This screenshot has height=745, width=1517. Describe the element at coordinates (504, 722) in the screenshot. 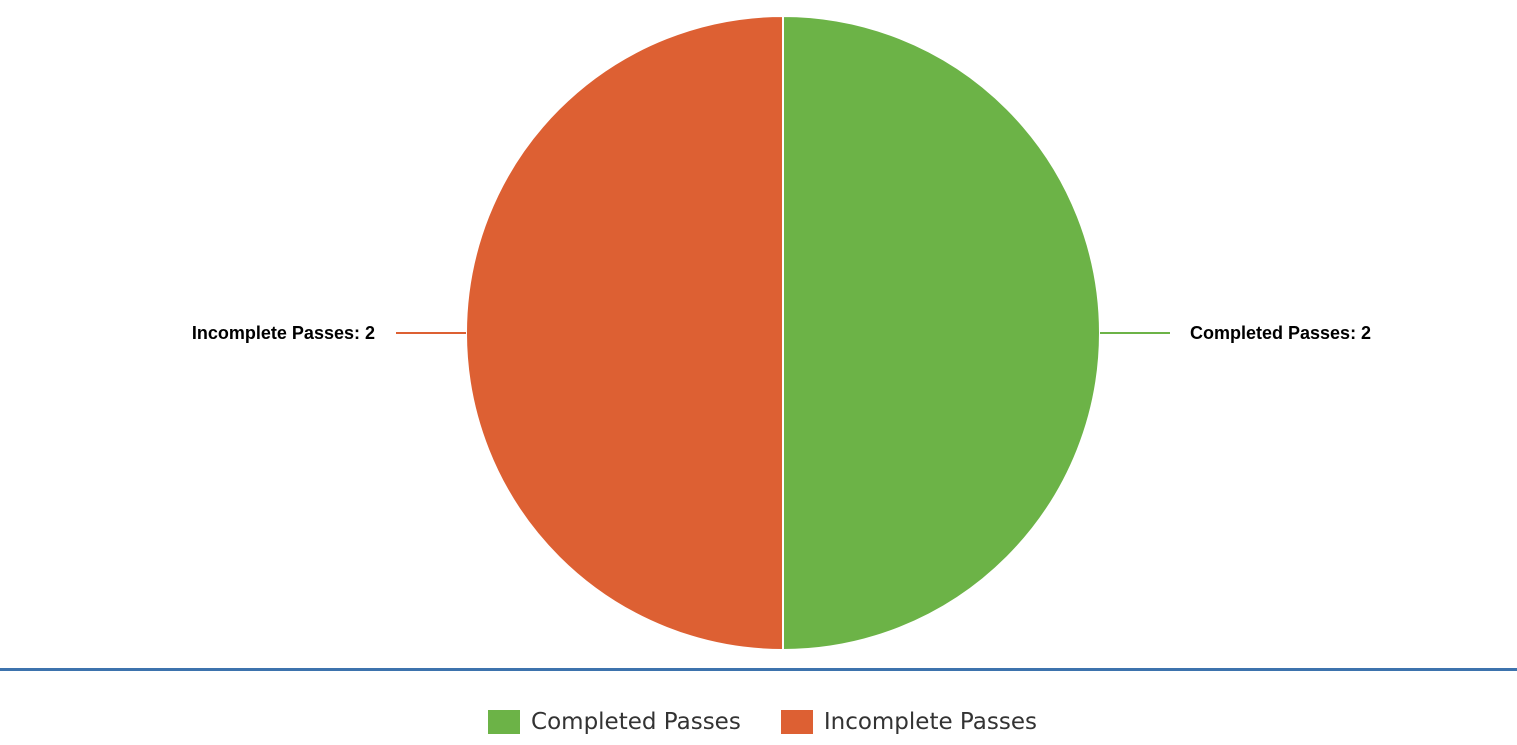

I see `legend-swatch-completed-passes` at that location.